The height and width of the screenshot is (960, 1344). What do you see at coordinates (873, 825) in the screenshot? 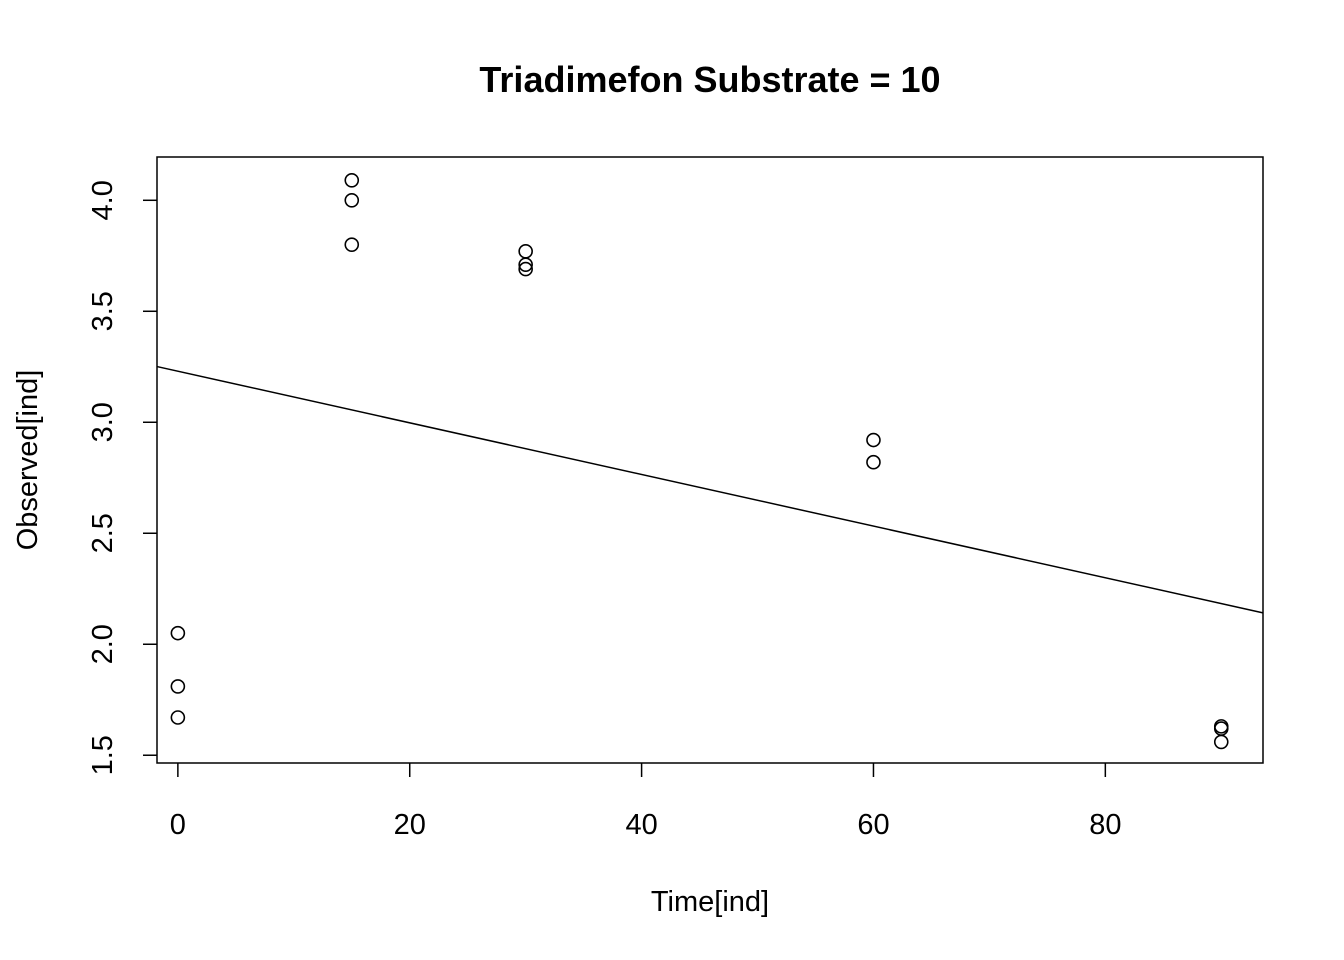
I see `x-tick-label: 60` at bounding box center [873, 825].